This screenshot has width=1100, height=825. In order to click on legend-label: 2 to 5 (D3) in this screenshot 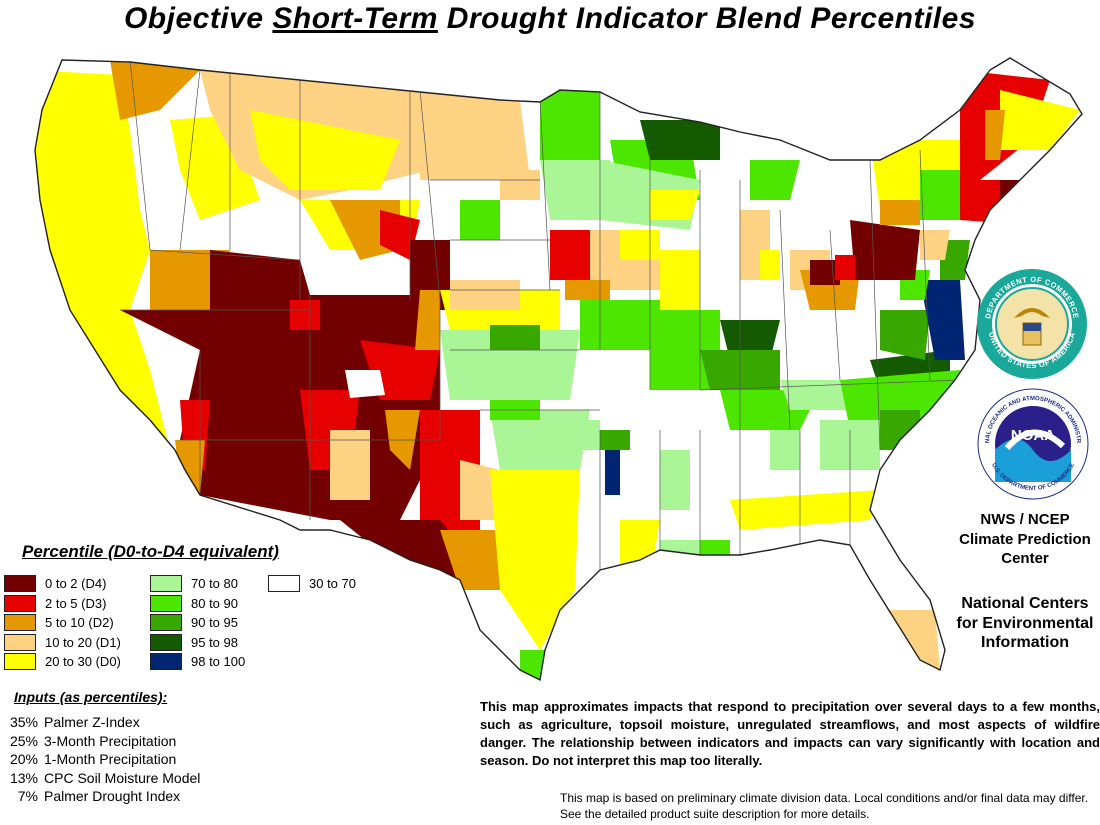, I will do `click(76, 603)`.